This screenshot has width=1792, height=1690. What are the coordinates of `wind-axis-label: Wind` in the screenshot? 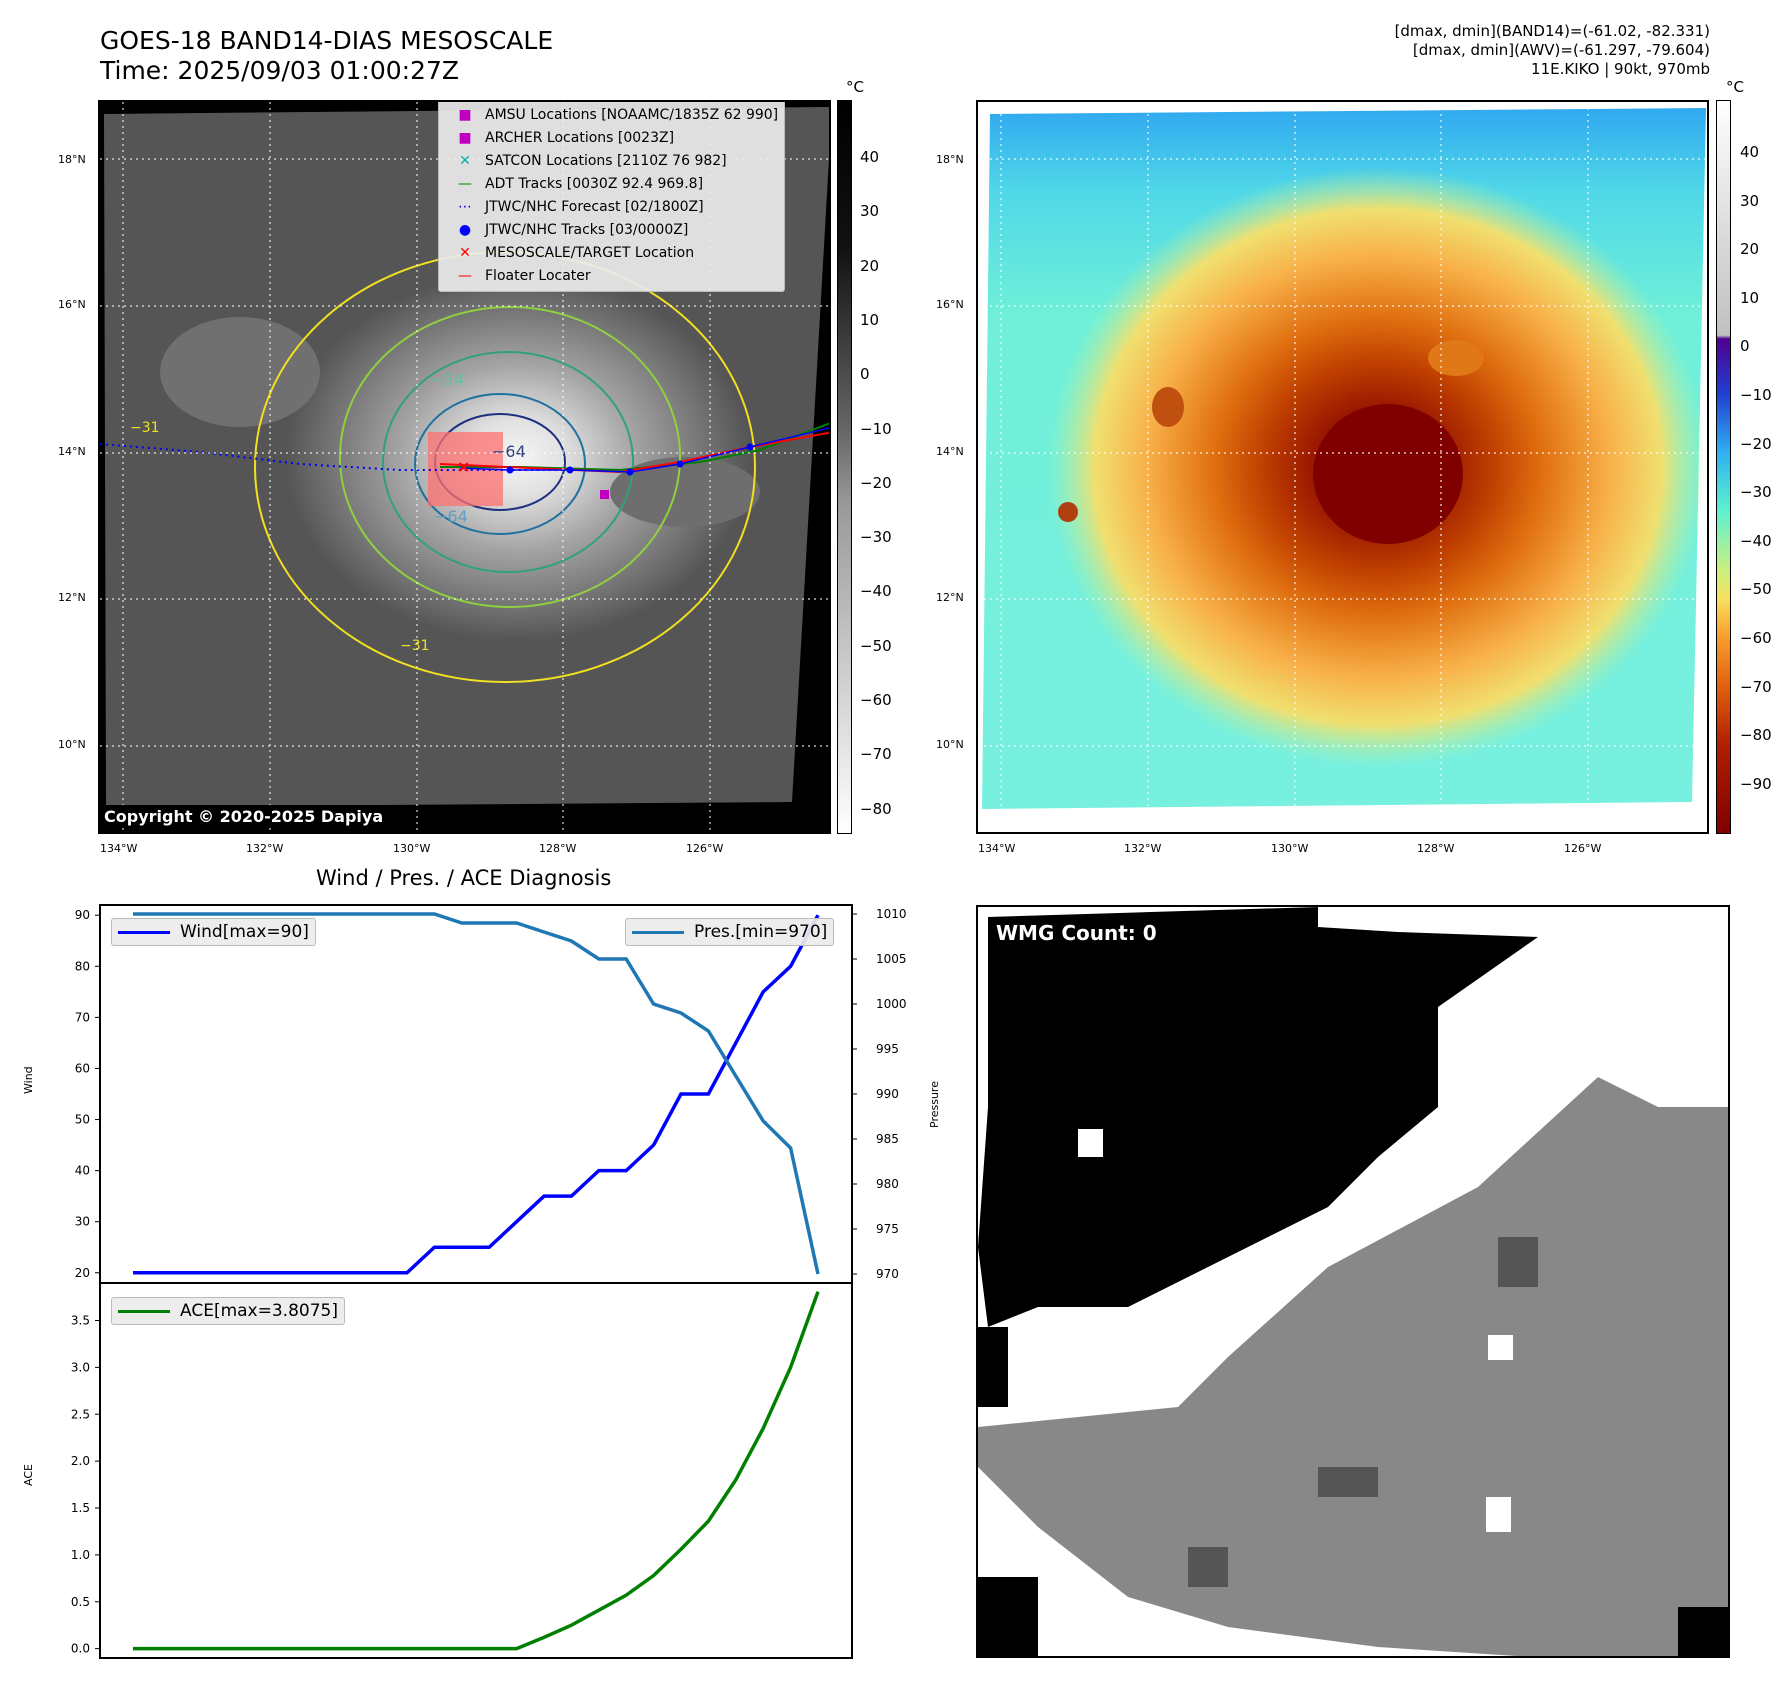 It's located at (28, 1080).